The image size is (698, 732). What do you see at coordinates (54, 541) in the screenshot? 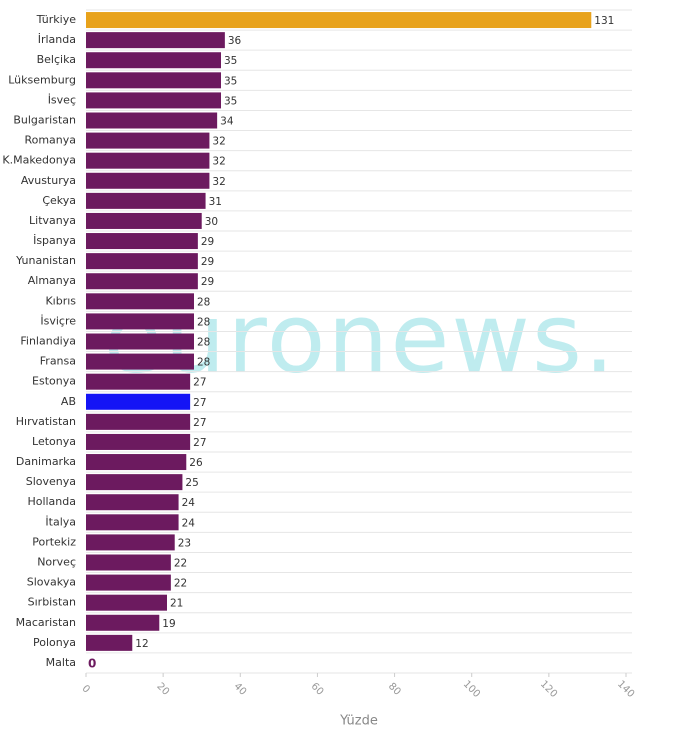
I see `y-tick-label: Portekiz` at bounding box center [54, 541].